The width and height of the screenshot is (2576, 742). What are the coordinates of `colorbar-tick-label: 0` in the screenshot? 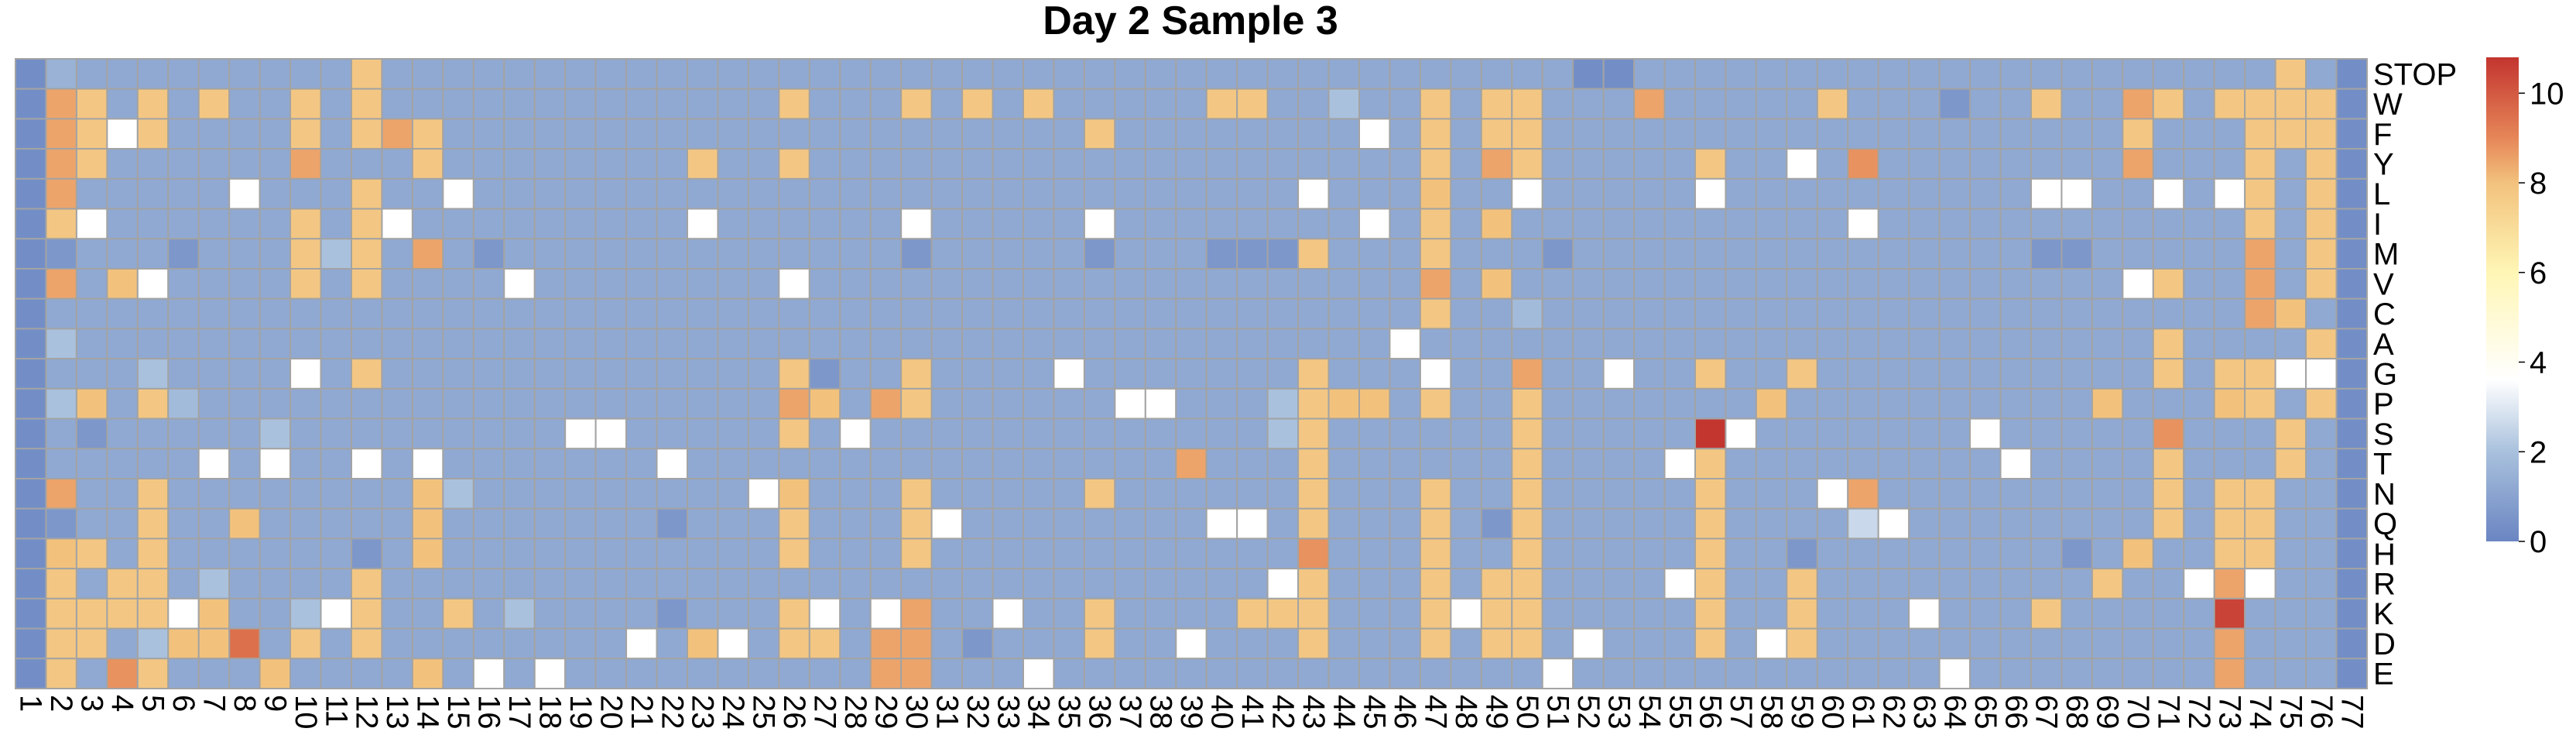 It's located at (2538, 542).